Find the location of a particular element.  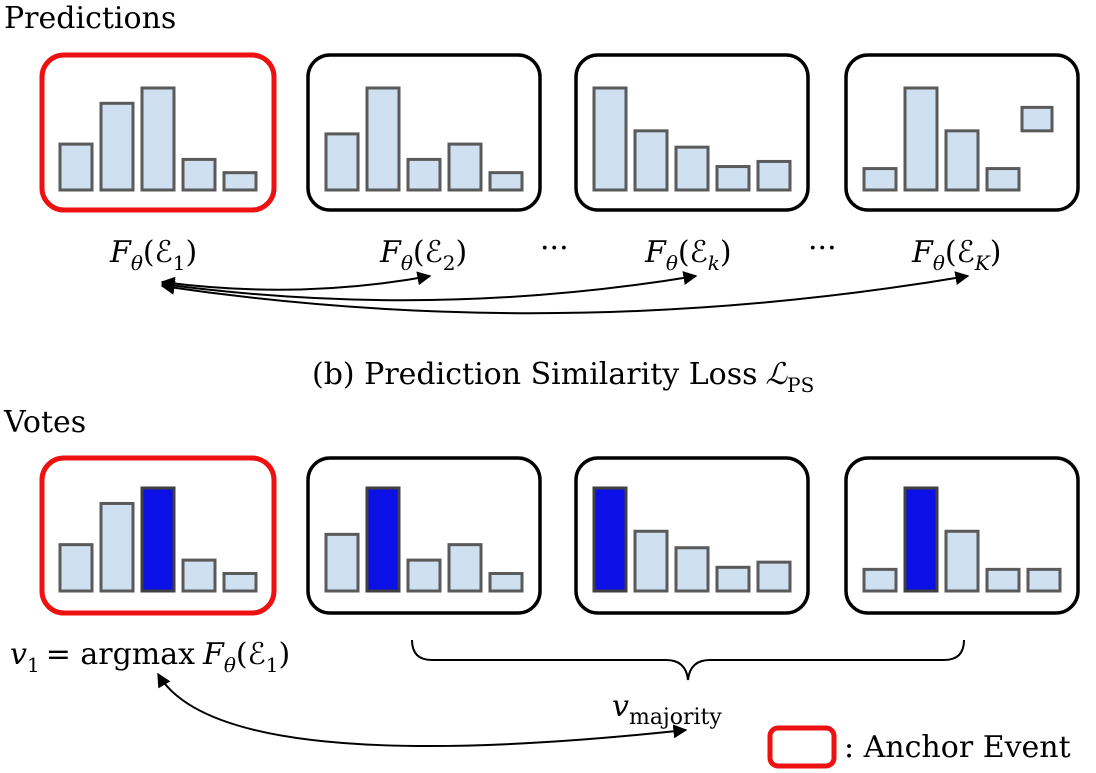

svg-text: Fθ(ℰK) is located at coordinates (956, 255).